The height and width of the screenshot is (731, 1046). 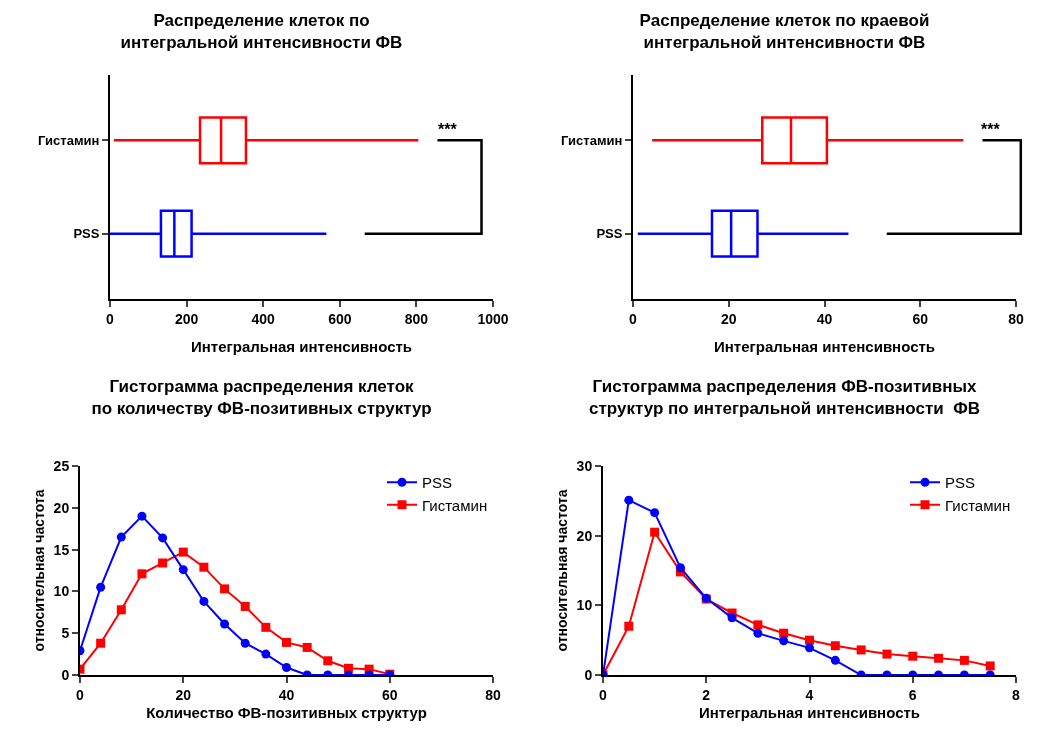 What do you see at coordinates (493, 318) in the screenshot?
I see `x-tick-label: 1000` at bounding box center [493, 318].